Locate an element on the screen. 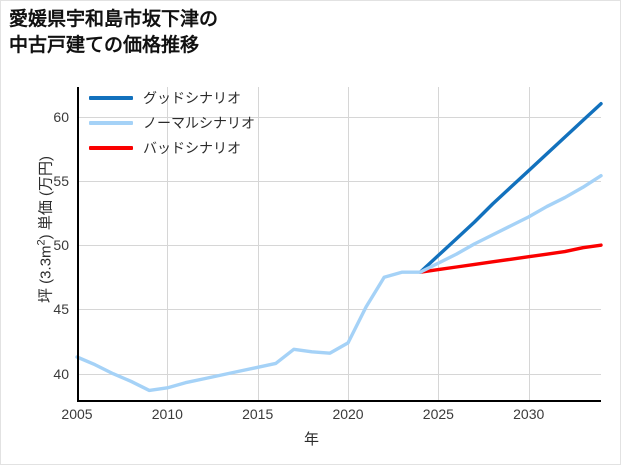 The height and width of the screenshot is (465, 621). x-tick-label: 2020 is located at coordinates (348, 414).